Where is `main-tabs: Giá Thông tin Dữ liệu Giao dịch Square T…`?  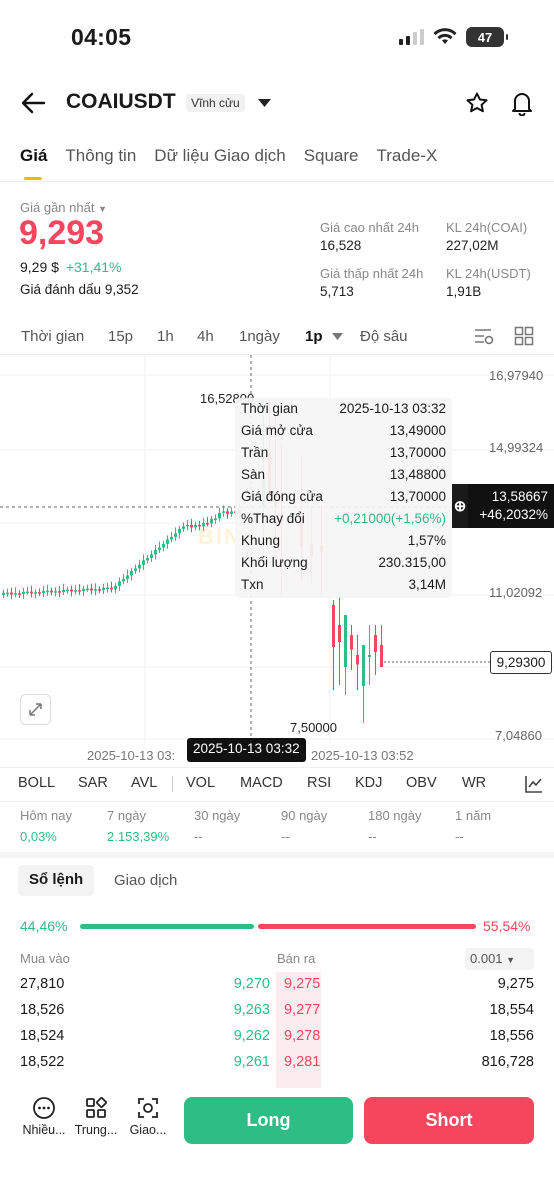 main-tabs: Giá Thông tin Dữ liệu Giao dịch Square T… is located at coordinates (237, 163).